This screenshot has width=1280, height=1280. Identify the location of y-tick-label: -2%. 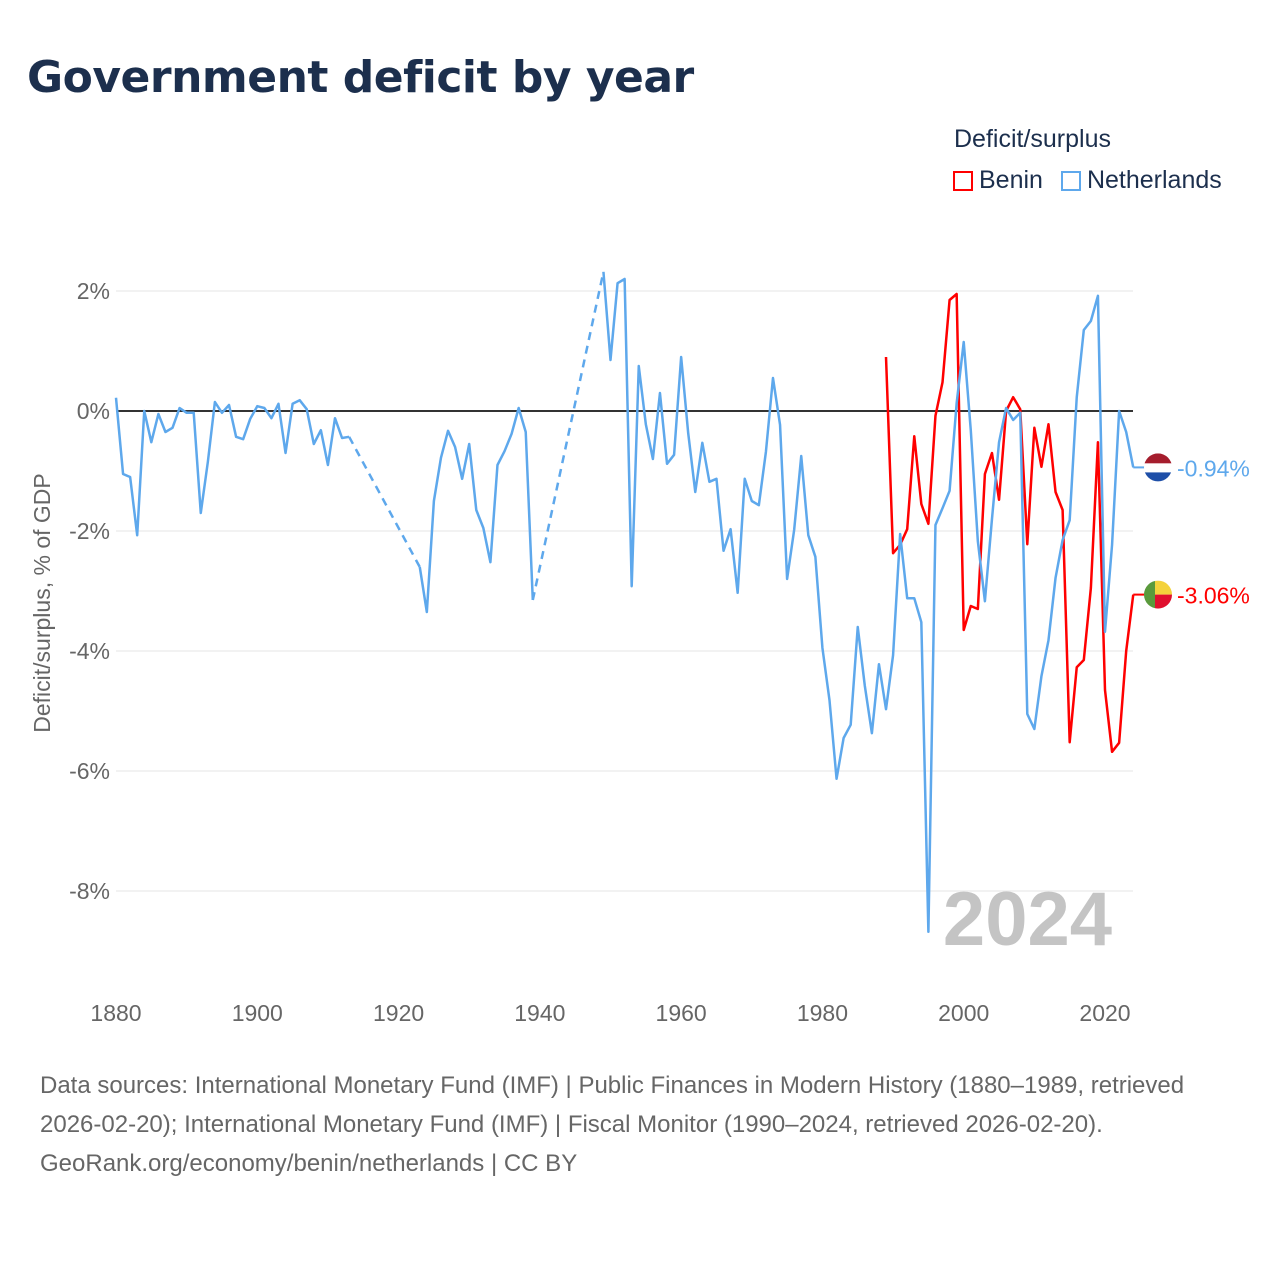
(89, 531).